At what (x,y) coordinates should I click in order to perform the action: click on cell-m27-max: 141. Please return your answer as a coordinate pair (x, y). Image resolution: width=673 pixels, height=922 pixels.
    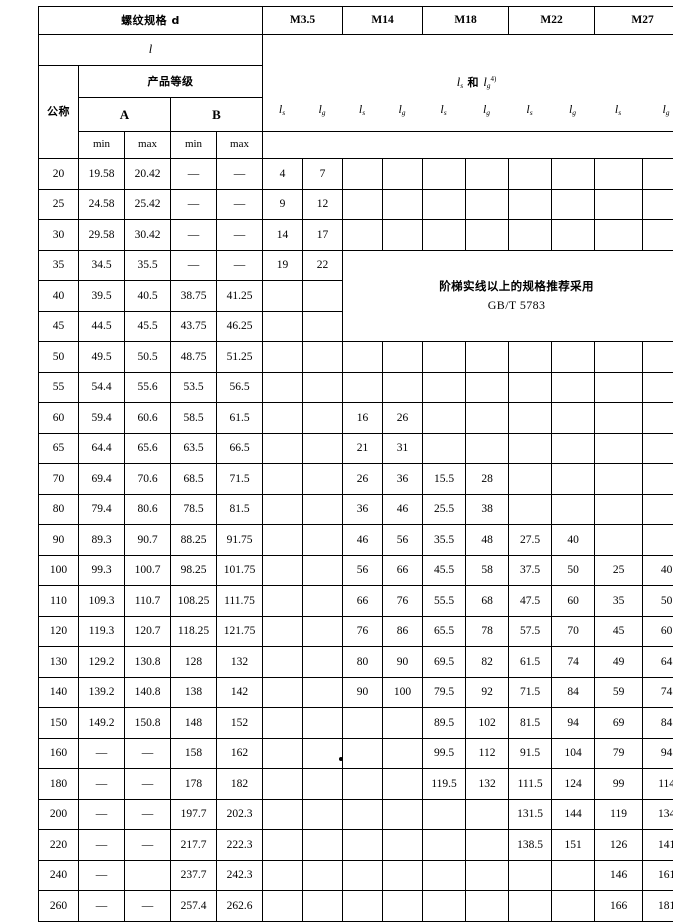
    Looking at the image, I should click on (658, 845).